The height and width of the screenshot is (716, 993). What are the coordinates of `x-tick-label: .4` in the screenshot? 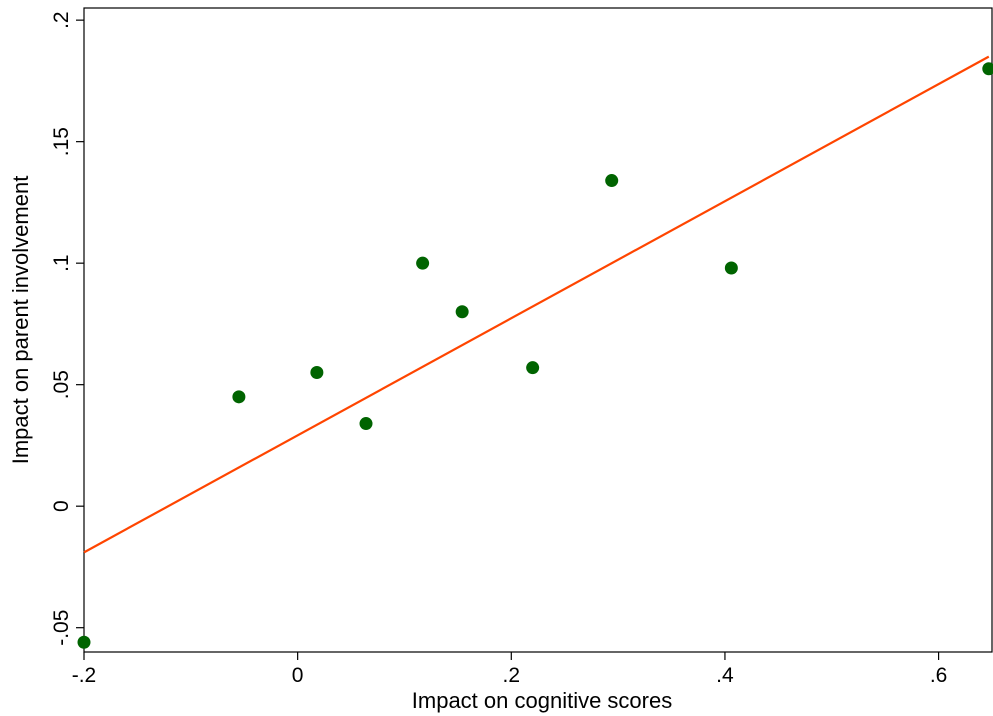 It's located at (725, 675).